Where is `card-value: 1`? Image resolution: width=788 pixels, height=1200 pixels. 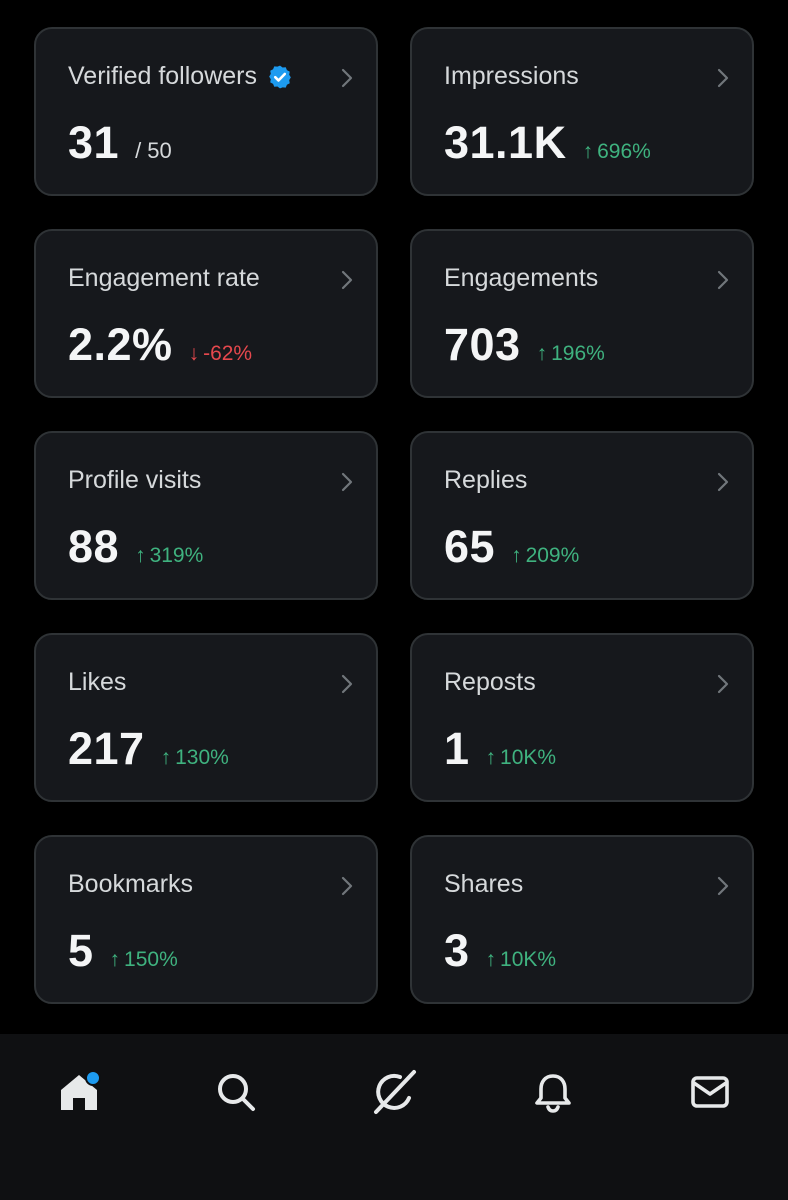
card-value: 1 is located at coordinates (457, 748).